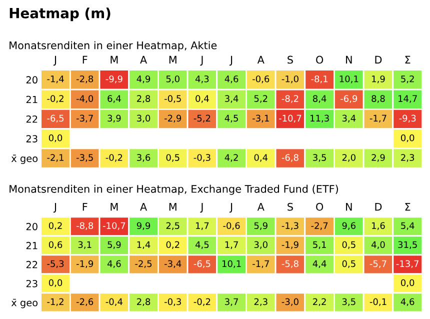  Describe the element at coordinates (378, 158) in the screenshot. I see `data-label: 2,9` at that location.